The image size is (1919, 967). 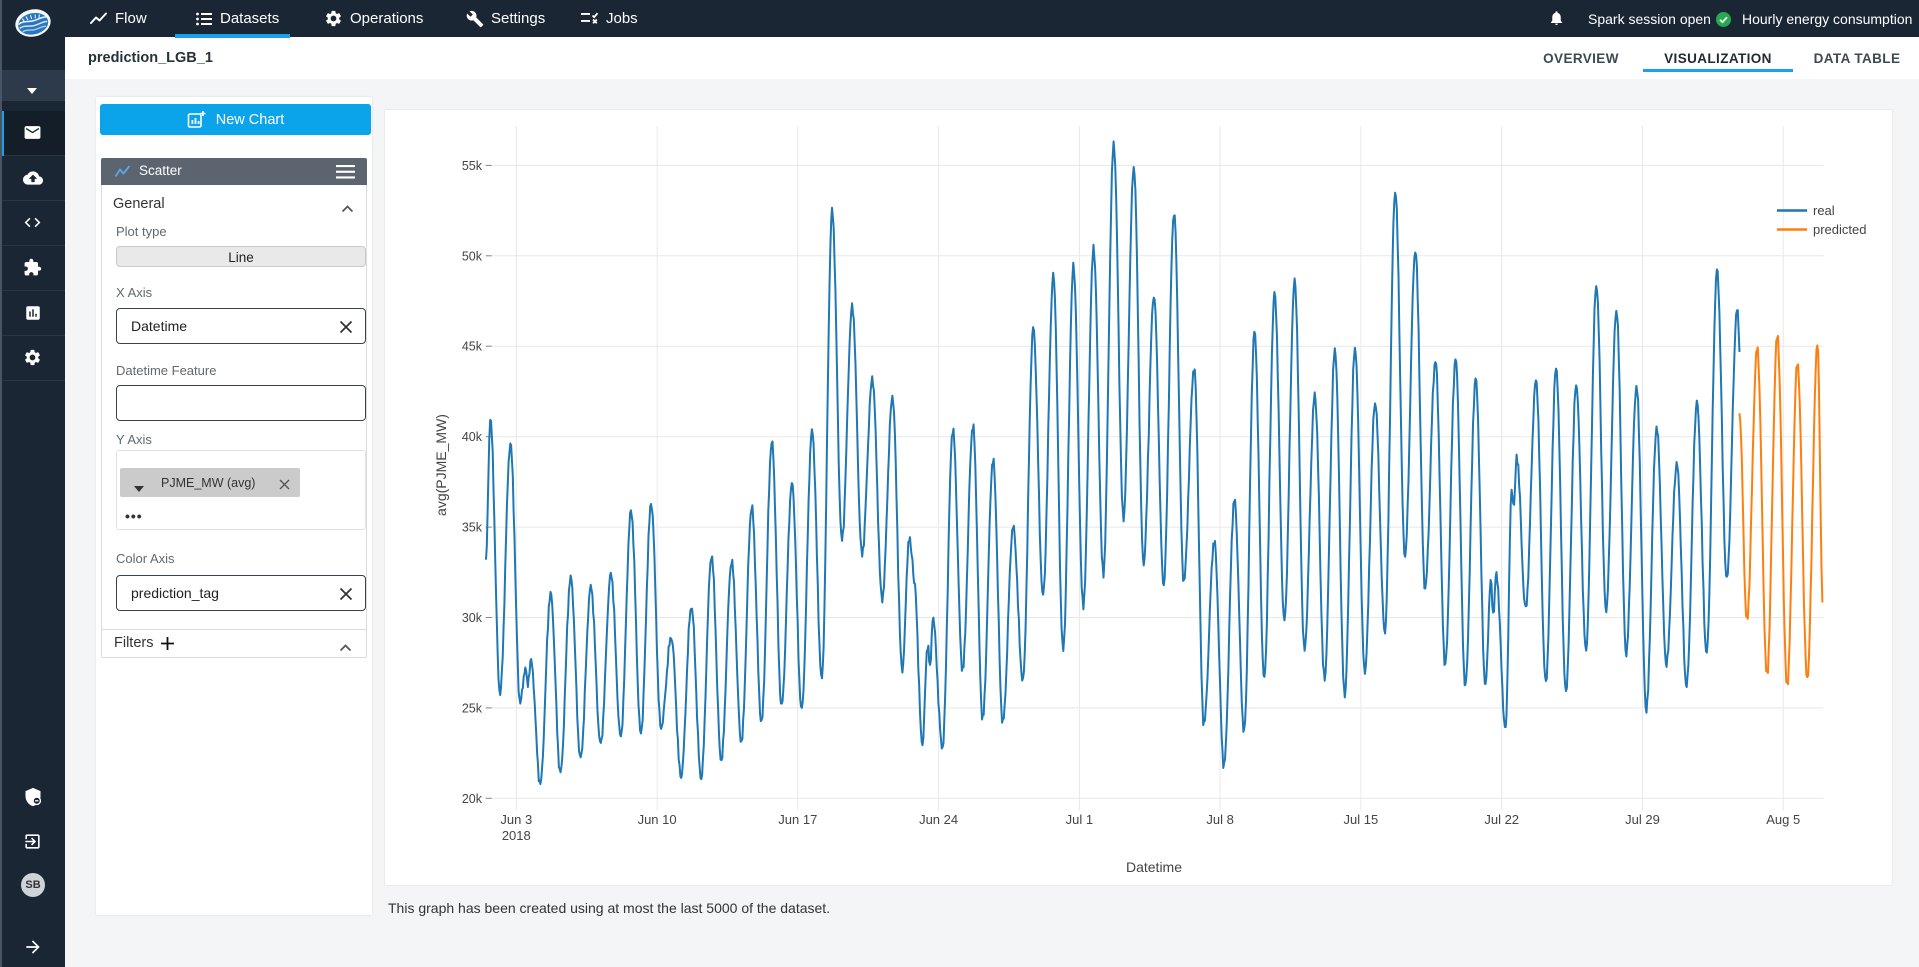 What do you see at coordinates (1079, 819) in the screenshot?
I see `svg-text: Jul 1` at bounding box center [1079, 819].